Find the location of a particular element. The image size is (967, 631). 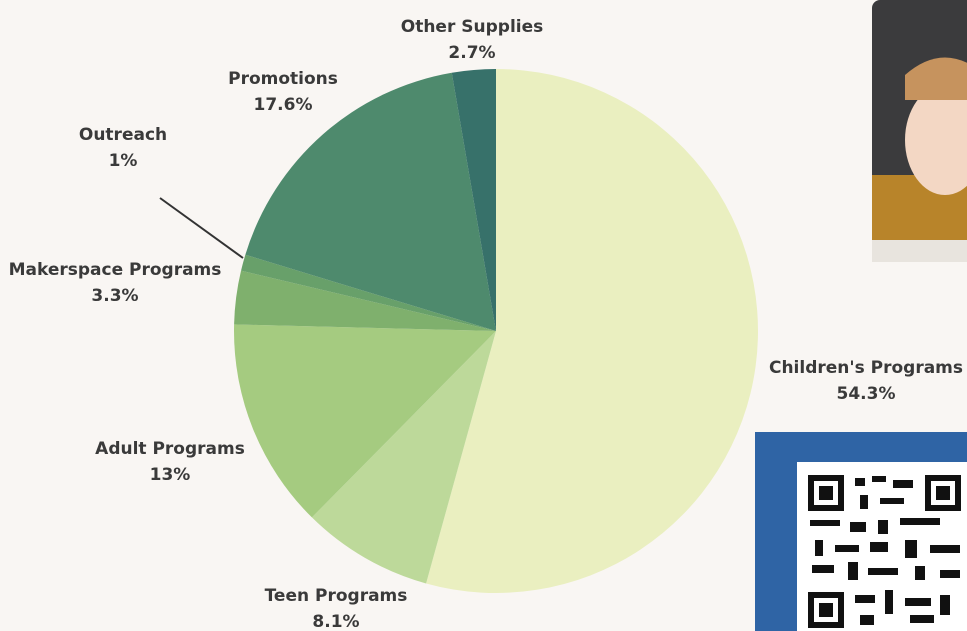

qr-panel is located at coordinates (861, 531).